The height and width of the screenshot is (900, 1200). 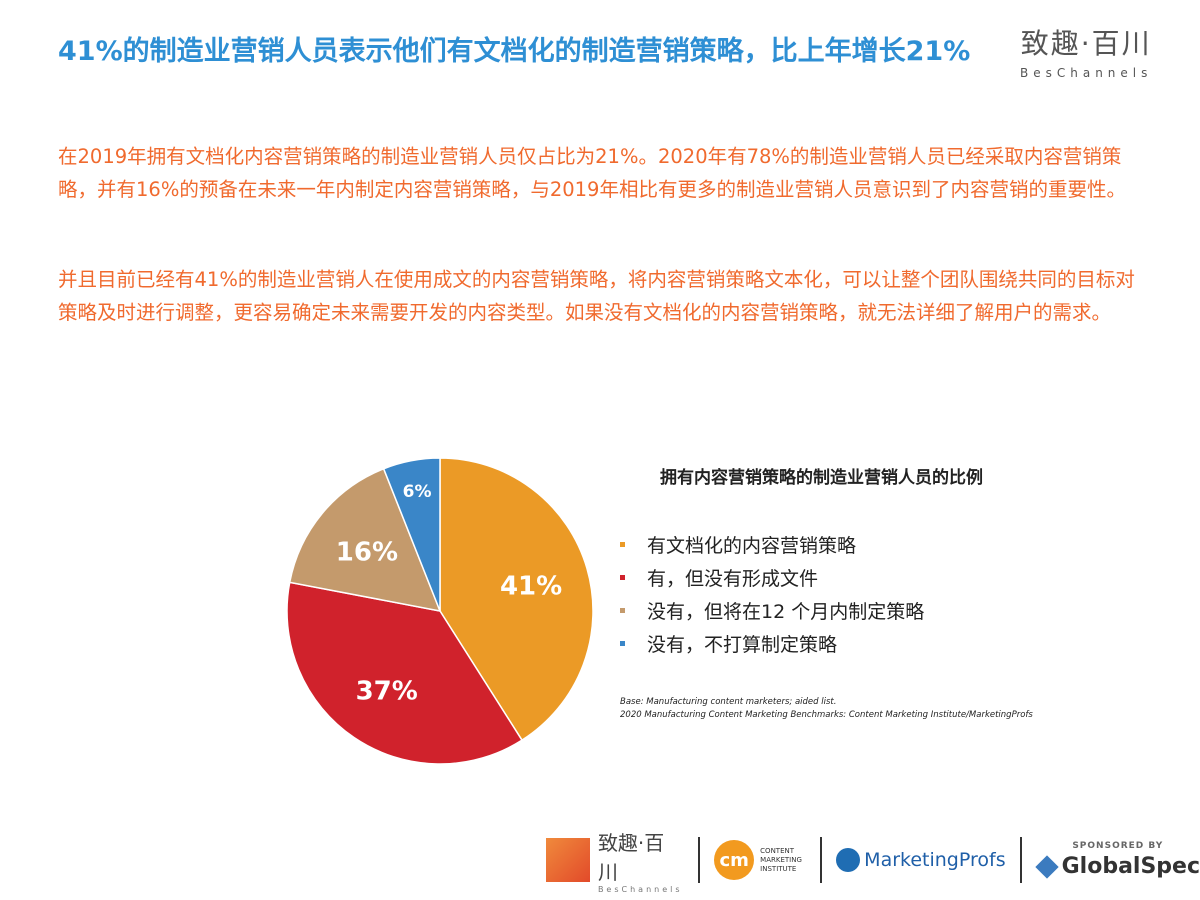 What do you see at coordinates (781, 859) in the screenshot?
I see `cmi-text: CONTENT MARKETING INSTITUTE` at bounding box center [781, 859].